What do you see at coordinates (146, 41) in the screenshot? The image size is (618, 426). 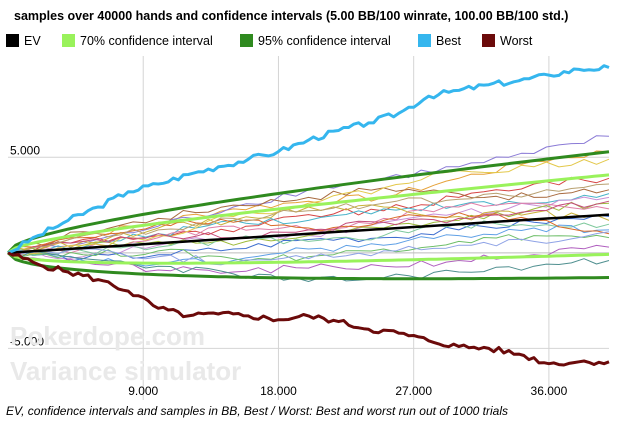 I see `legend-label-ci70: 70% confidence interval` at bounding box center [146, 41].